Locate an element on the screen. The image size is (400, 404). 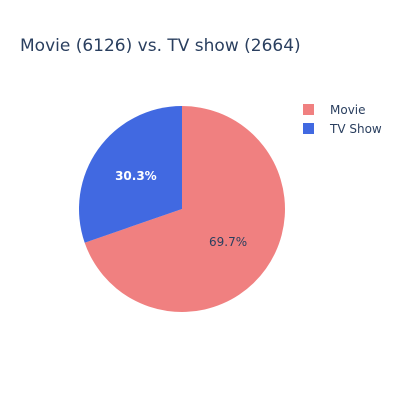
legend: Movie TV Show is located at coordinates (342, 119).